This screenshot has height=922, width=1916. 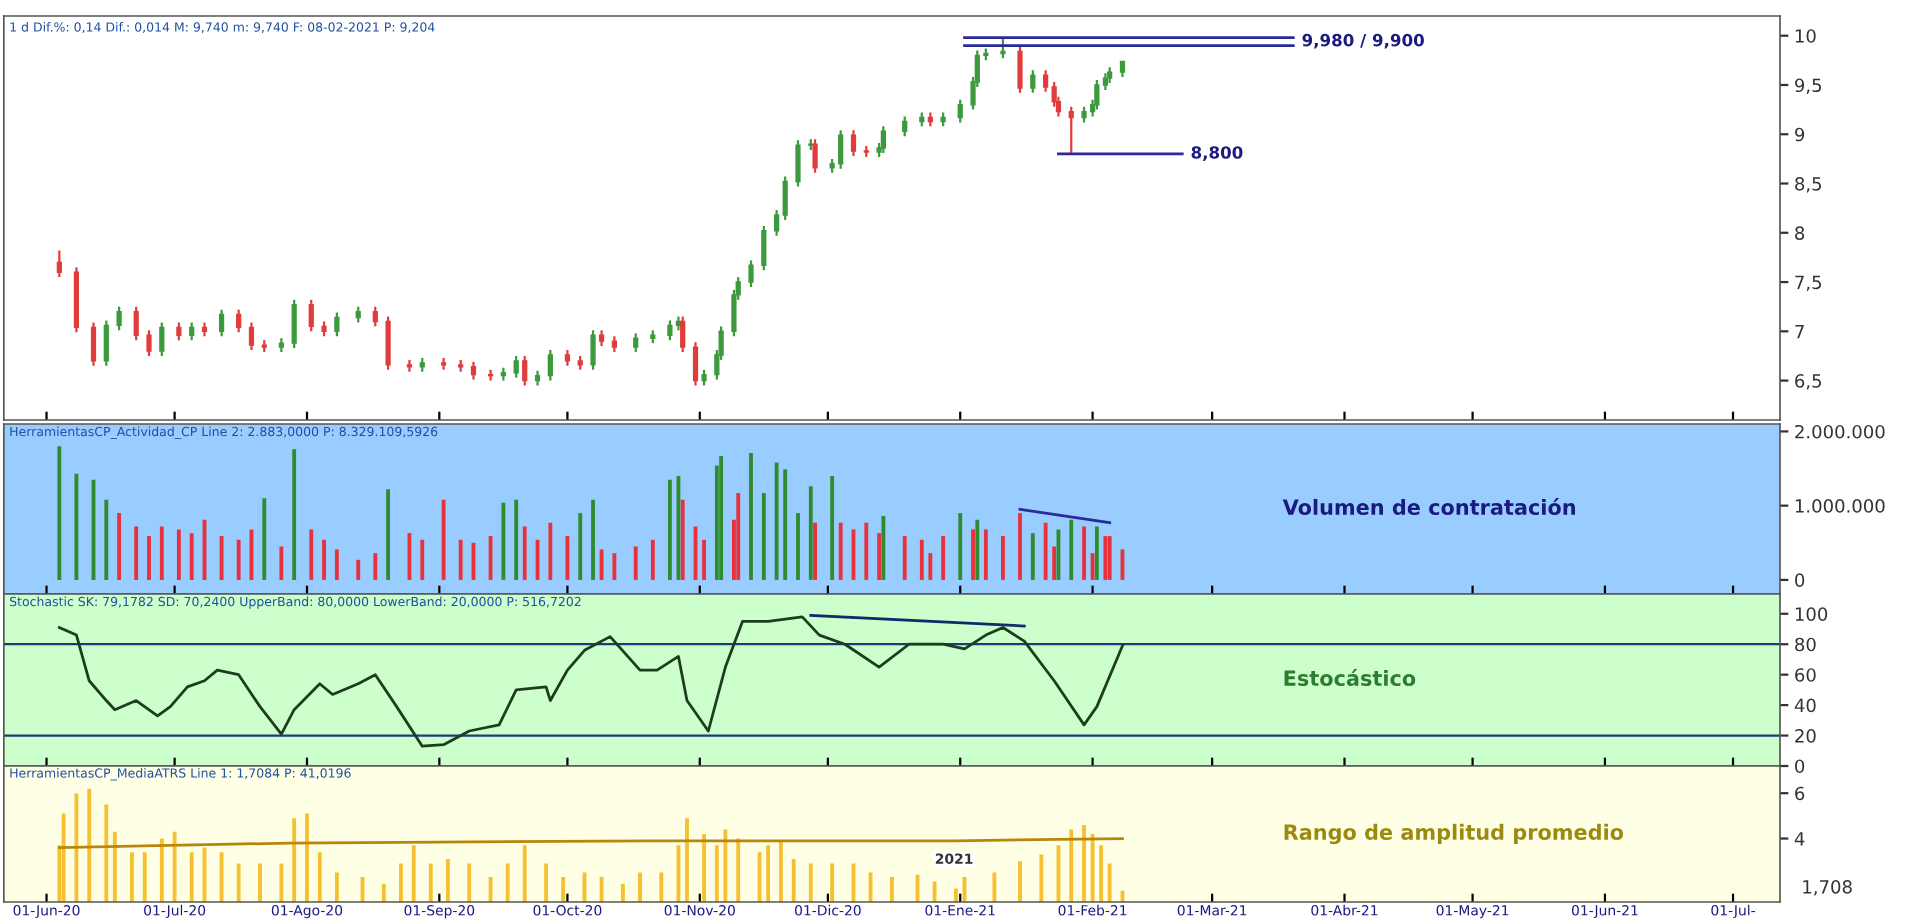 What do you see at coordinates (1805, 736) in the screenshot?
I see `y-tick-label: 20` at bounding box center [1805, 736].